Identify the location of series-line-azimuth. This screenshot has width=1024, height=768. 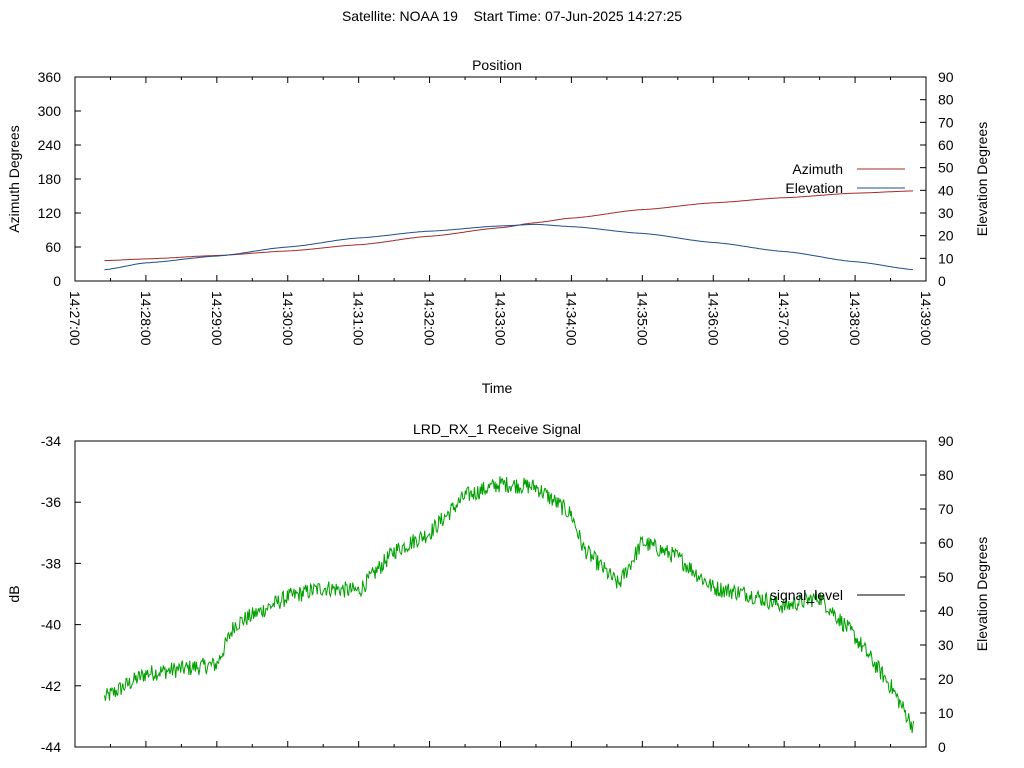
(509, 226).